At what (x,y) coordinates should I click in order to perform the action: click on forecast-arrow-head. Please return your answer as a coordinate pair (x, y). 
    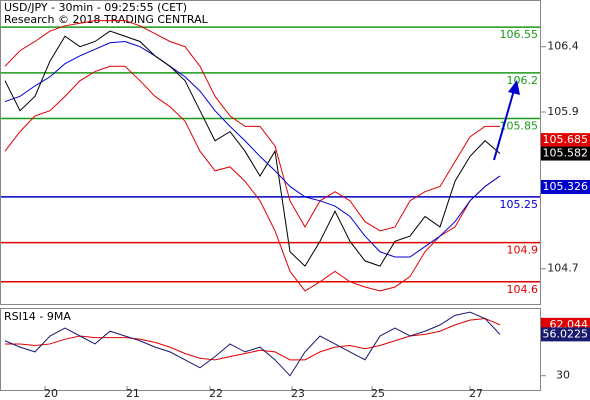
    Looking at the image, I should click on (514, 87).